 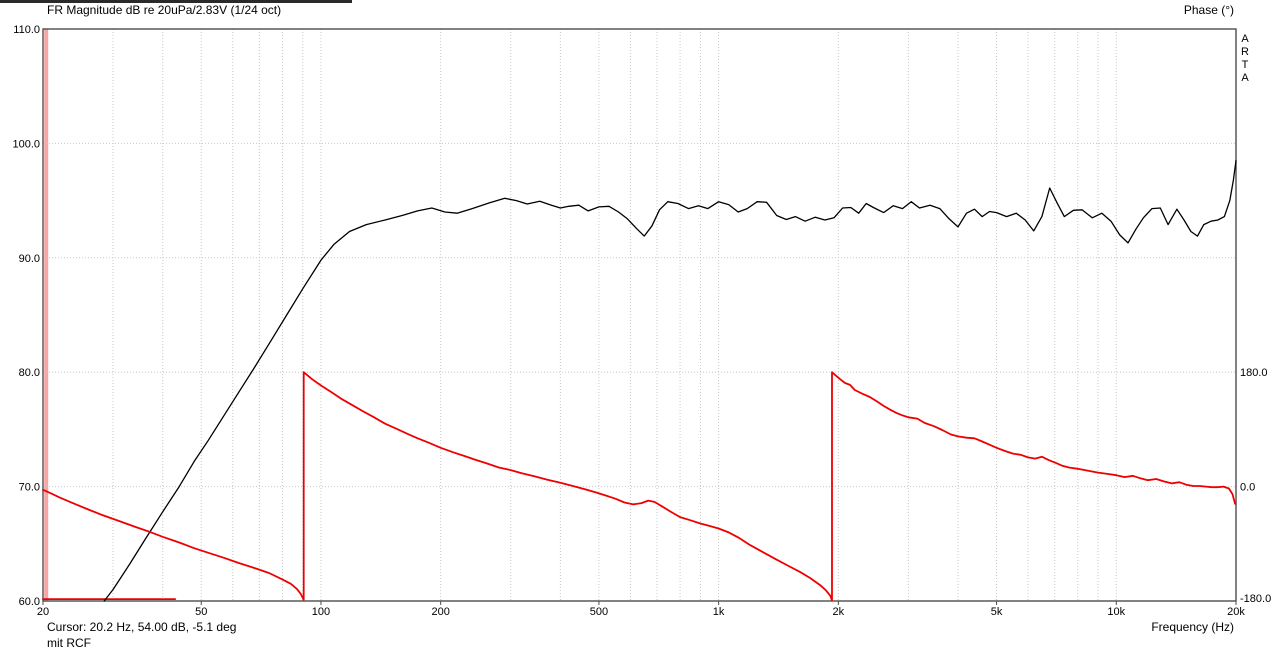 What do you see at coordinates (69, 643) in the screenshot?
I see `measurement-note: mit RCF` at bounding box center [69, 643].